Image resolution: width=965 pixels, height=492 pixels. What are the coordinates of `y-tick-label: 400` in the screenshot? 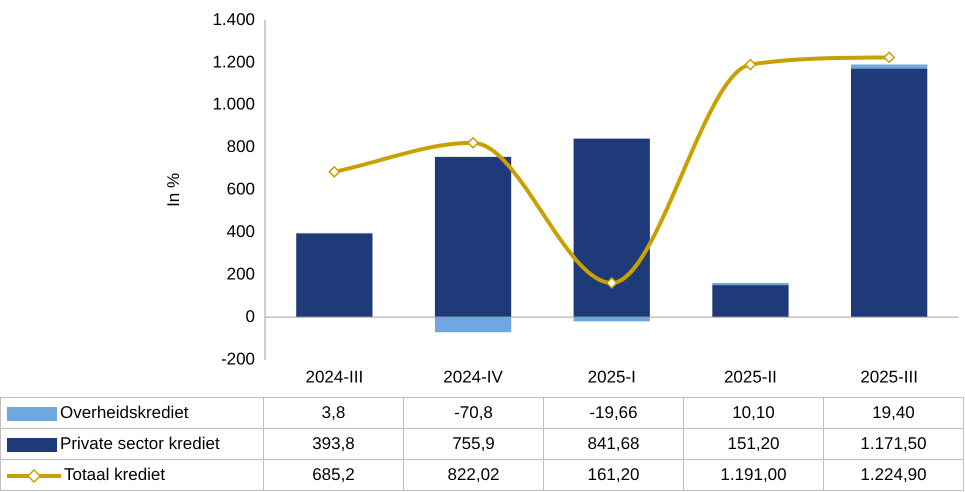 It's located at (240, 232).